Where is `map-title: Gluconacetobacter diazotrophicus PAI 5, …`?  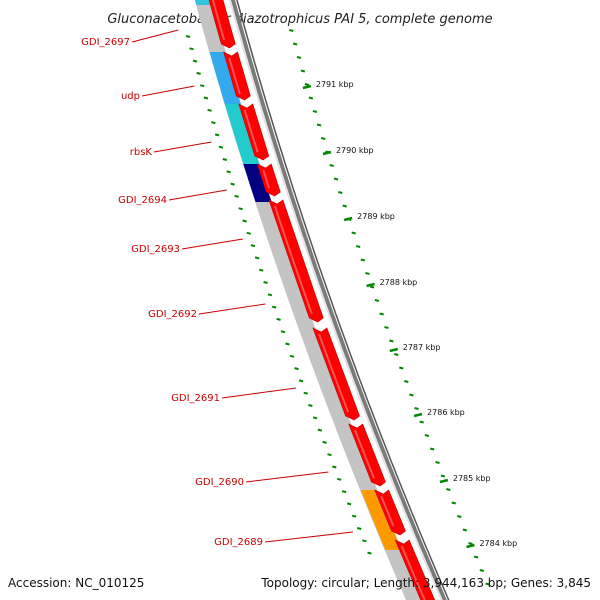 map-title: Gluconacetobacter diazotrophicus PAI 5, … is located at coordinates (299, 19).